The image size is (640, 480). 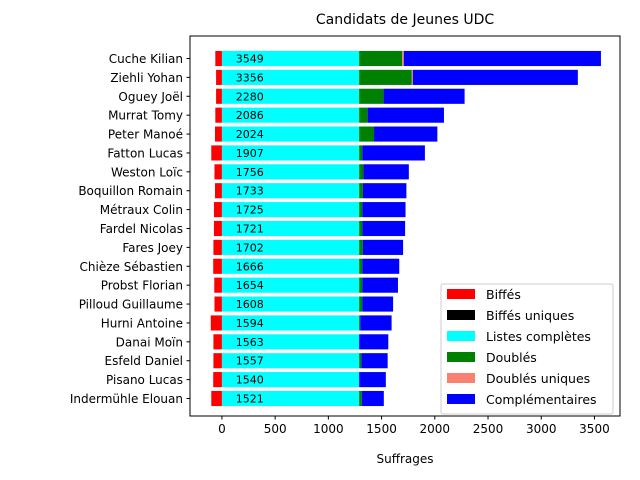 What do you see at coordinates (538, 378) in the screenshot?
I see `legend-label: Doublés uniques` at bounding box center [538, 378].